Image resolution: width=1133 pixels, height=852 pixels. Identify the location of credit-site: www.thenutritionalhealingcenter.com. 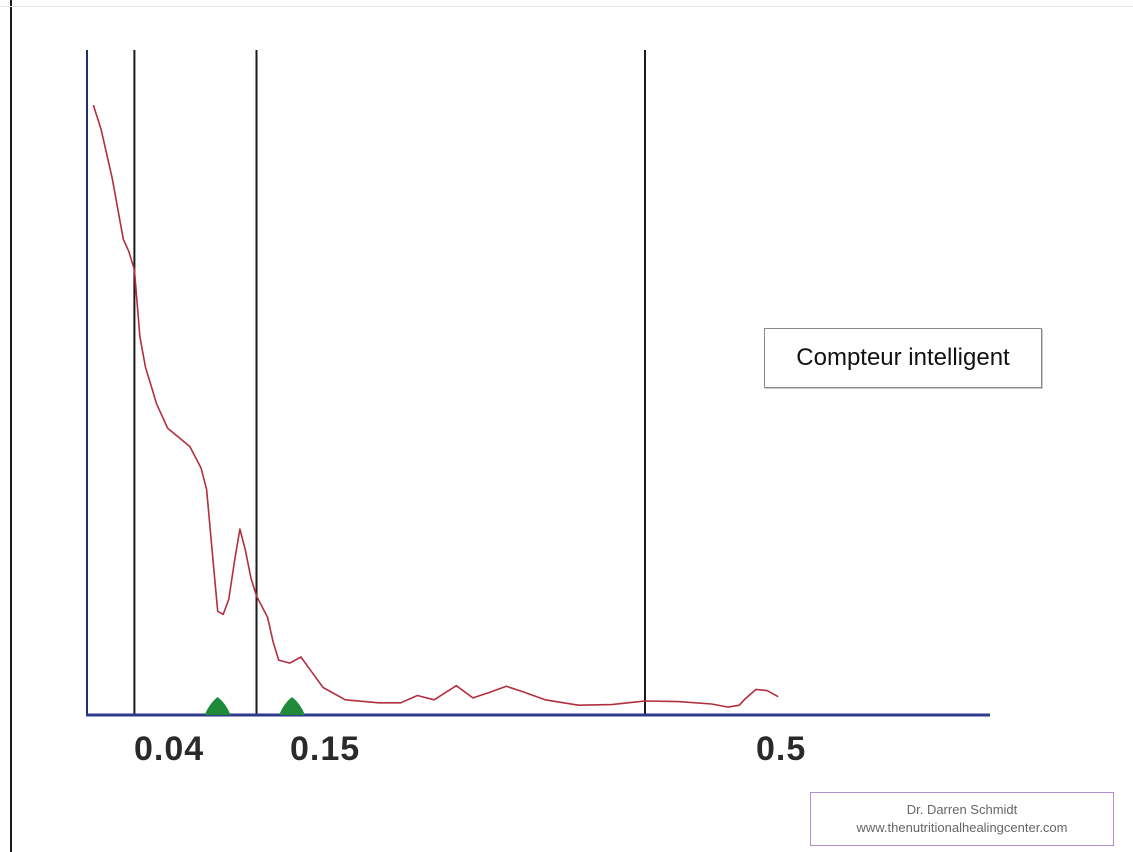
(962, 827).